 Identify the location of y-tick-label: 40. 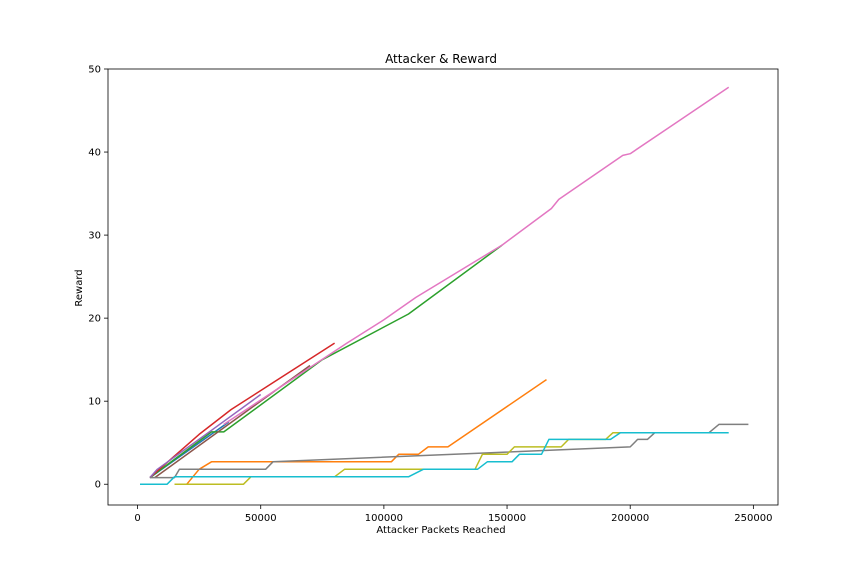
(94, 153).